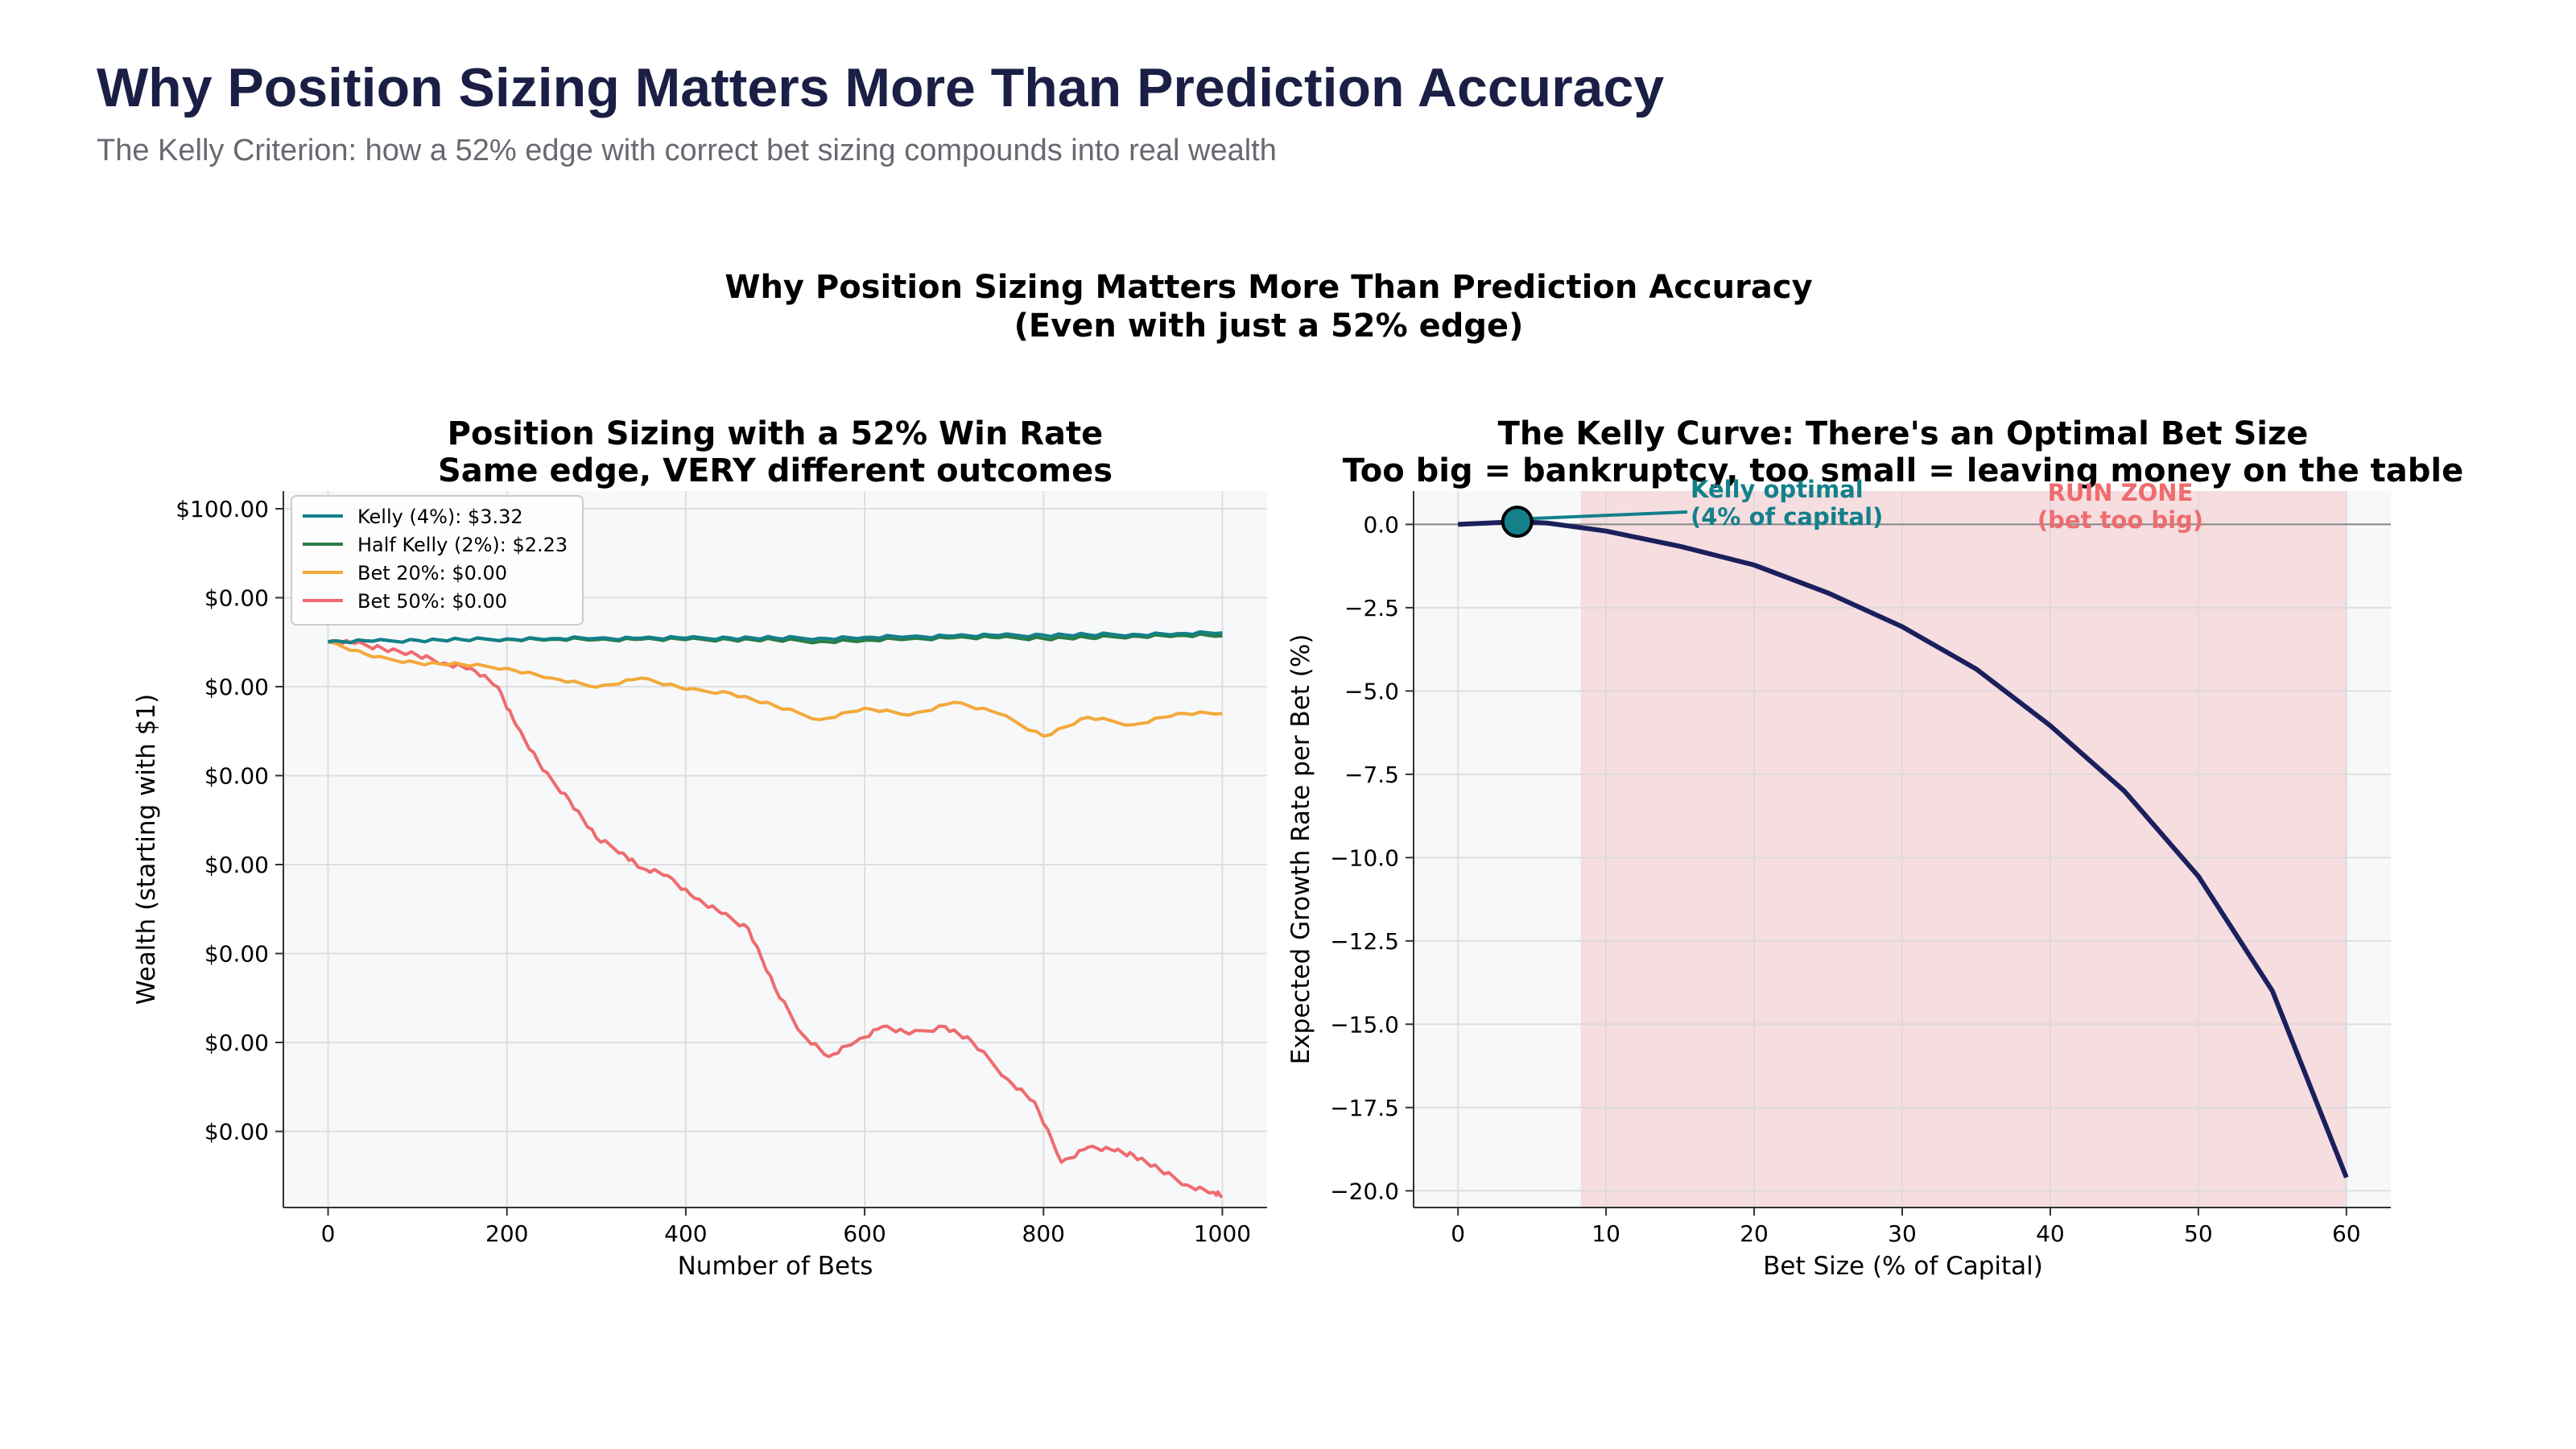 Image resolution: width=2576 pixels, height=1449 pixels. I want to click on kelly-chart-y-ticks: 0.0 −2.5 −5.0 −7.5 −10.0 −12.5 −15.0 −17.5 −20.0, so click(1372, 857).